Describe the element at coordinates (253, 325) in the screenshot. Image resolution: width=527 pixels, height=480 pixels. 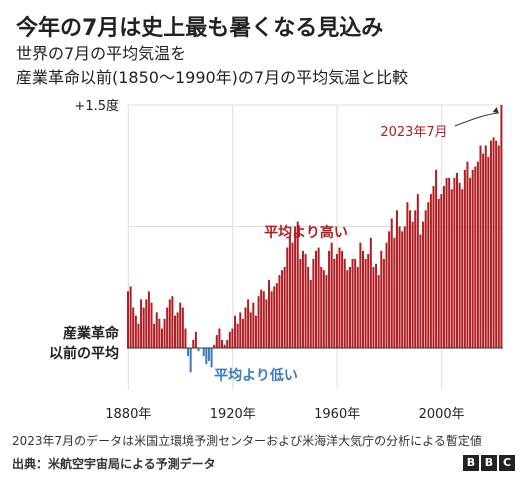
I see `bar-1928` at that location.